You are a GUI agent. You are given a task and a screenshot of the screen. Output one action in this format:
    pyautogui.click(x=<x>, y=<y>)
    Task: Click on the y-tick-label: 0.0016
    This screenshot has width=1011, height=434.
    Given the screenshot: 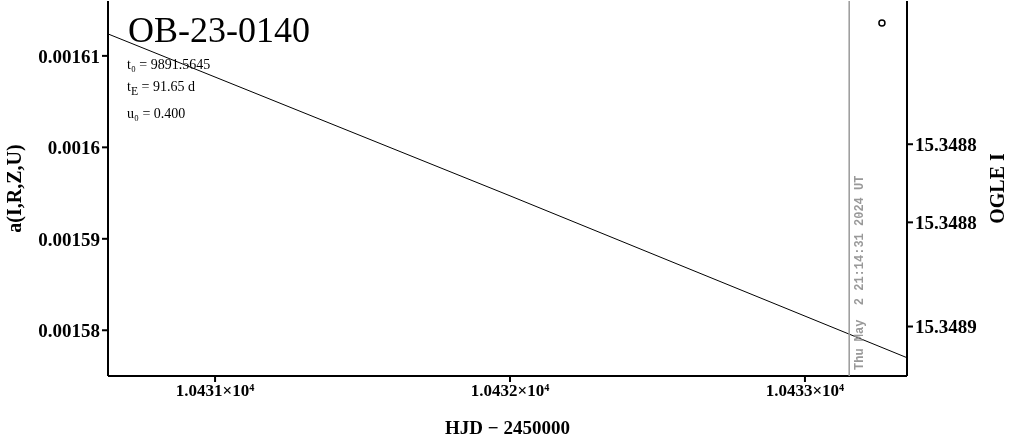 What is the action you would take?
    pyautogui.click(x=73, y=148)
    